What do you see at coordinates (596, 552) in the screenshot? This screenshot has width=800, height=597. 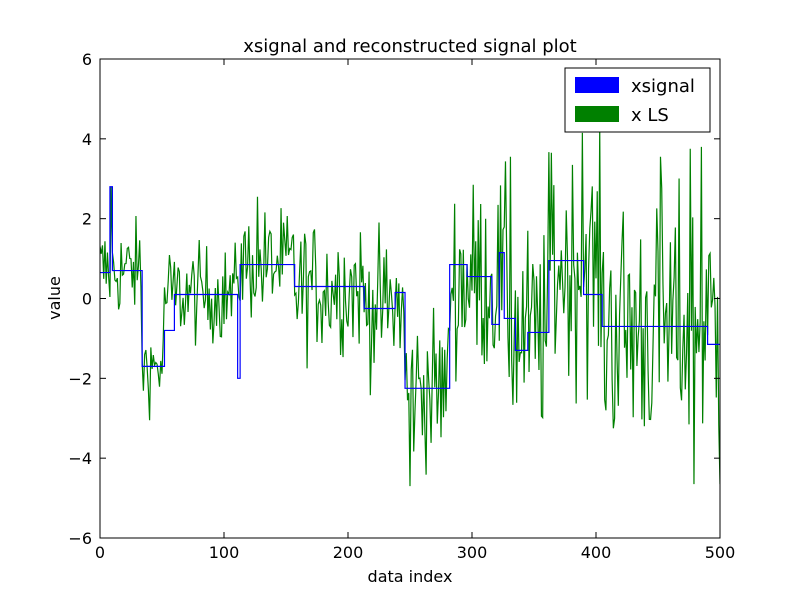 I see `x-tick-label: 400` at bounding box center [596, 552].